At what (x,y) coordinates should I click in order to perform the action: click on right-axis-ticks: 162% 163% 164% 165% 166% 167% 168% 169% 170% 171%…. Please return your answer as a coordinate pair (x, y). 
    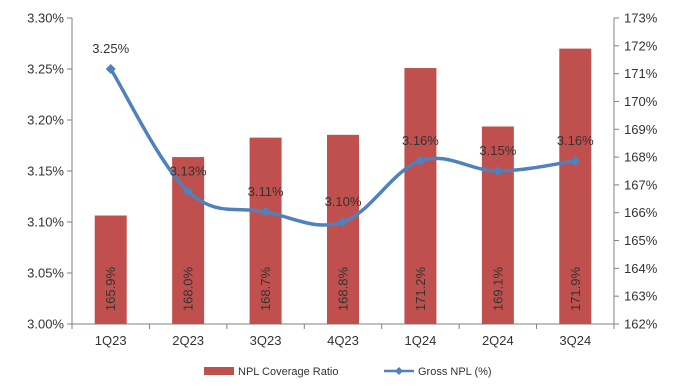
    Looking at the image, I should click on (636, 171).